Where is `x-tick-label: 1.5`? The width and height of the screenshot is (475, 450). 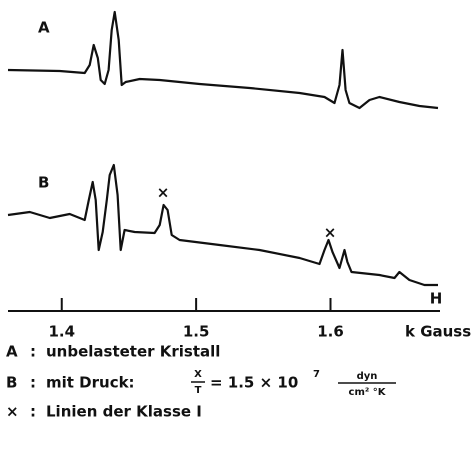
x-tick-label: 1.5 is located at coordinates (196, 332).